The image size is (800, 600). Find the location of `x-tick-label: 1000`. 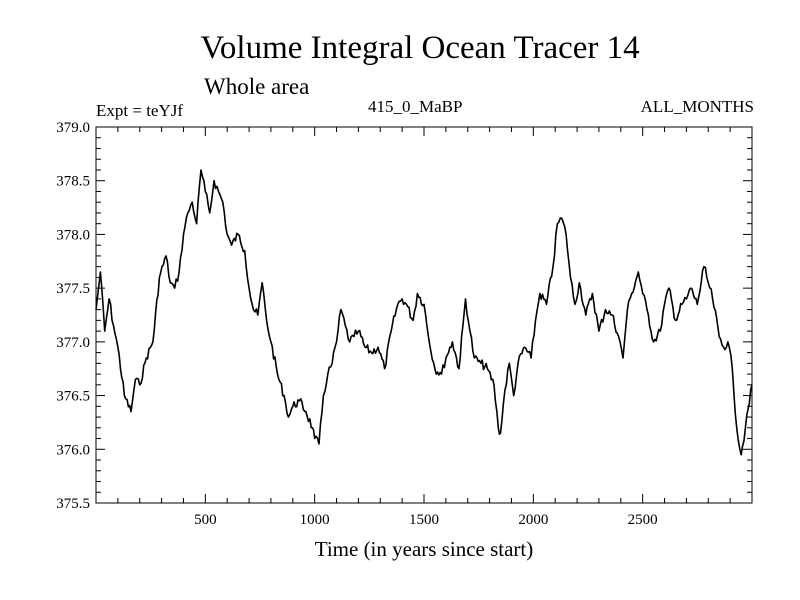

x-tick-label: 1000 is located at coordinates (315, 520).